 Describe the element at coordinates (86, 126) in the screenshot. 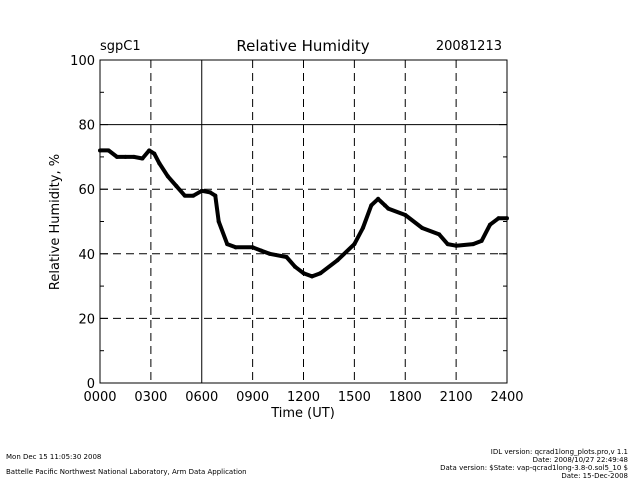

I see `y-tick-label: 80` at that location.